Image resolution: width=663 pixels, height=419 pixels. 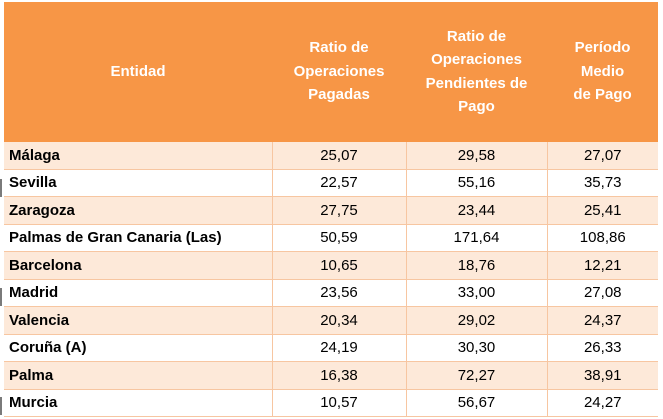 I want to click on payment-period-cell: 25,41, so click(x=602, y=210).